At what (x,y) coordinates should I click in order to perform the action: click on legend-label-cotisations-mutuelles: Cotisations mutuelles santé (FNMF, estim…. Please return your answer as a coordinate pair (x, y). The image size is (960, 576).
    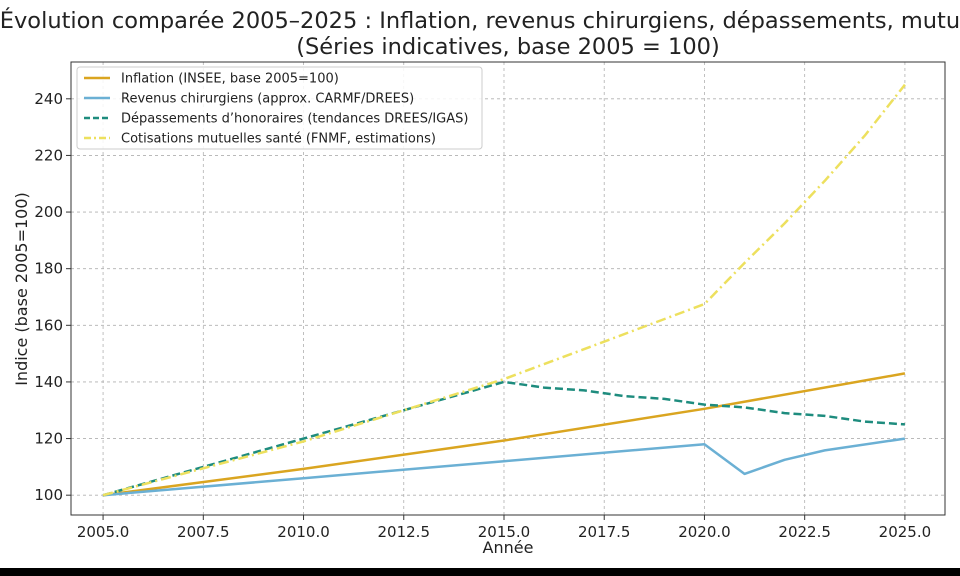
    Looking at the image, I should click on (278, 139).